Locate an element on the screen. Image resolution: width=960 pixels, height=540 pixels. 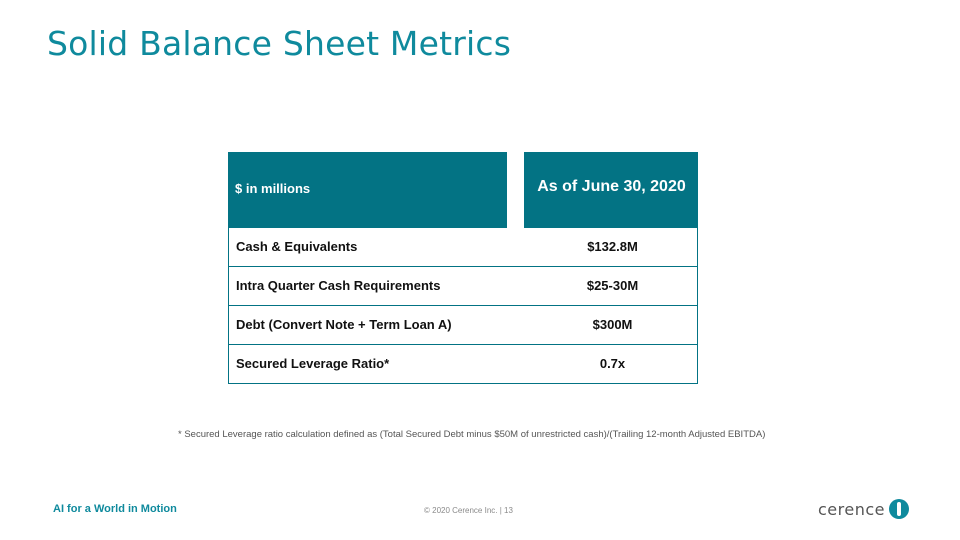
row-value: $25-30M is located at coordinates (612, 285).